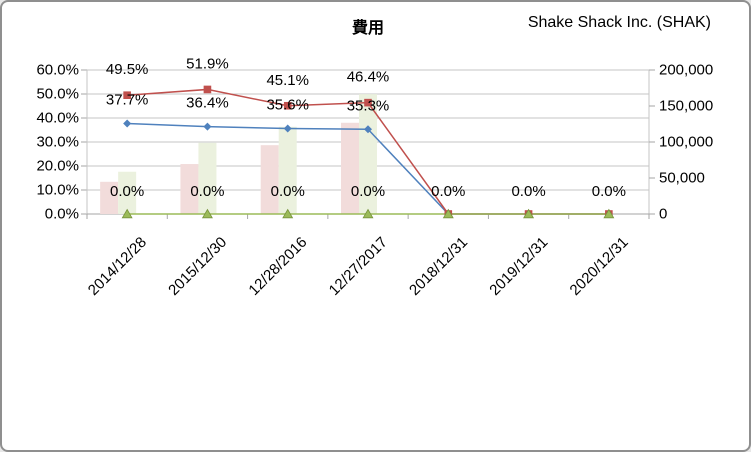 The height and width of the screenshot is (452, 751). What do you see at coordinates (358, 266) in the screenshot?
I see `category-label-3: 12/27/2017` at bounding box center [358, 266].